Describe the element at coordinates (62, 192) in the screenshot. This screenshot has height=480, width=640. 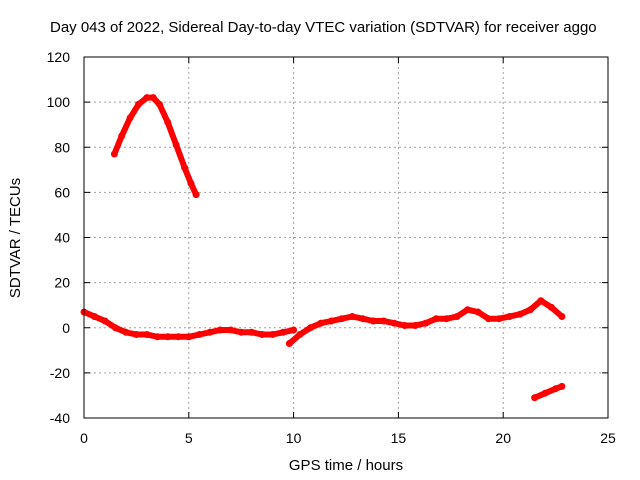
I see `y-tick-label: 60` at that location.